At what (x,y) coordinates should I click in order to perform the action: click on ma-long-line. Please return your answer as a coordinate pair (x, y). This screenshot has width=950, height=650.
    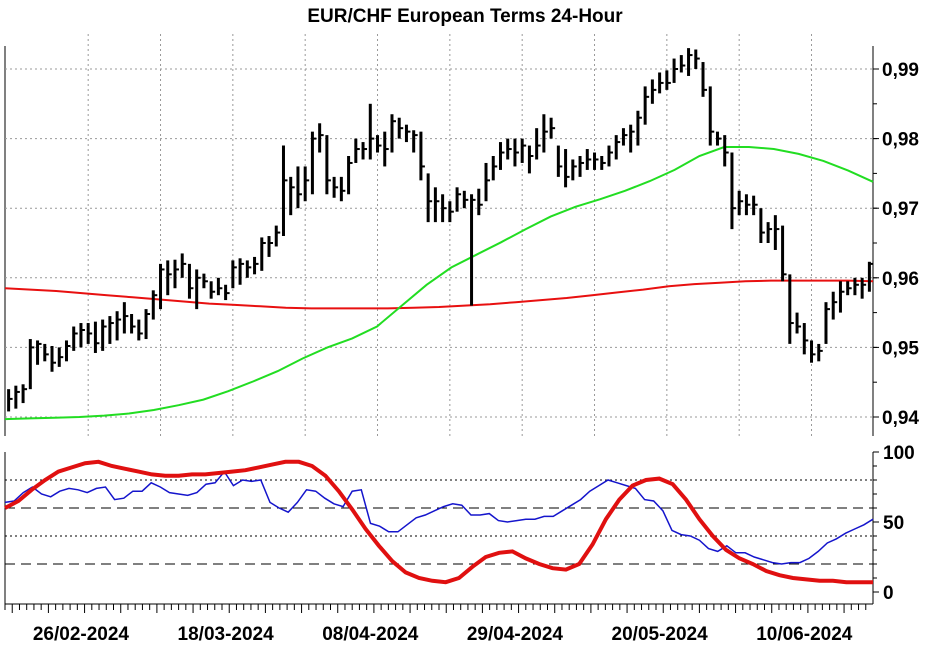
    Looking at the image, I should click on (439, 294).